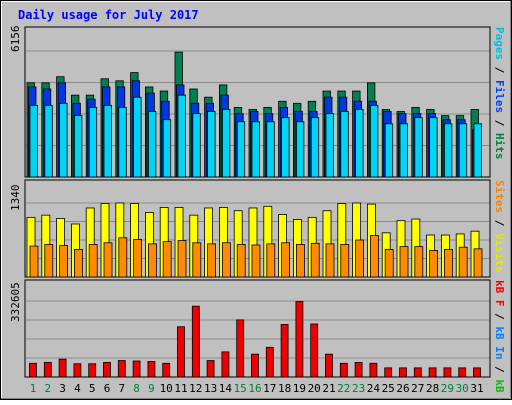  I want to click on x-tick-label-day-11: 11, so click(180, 388).